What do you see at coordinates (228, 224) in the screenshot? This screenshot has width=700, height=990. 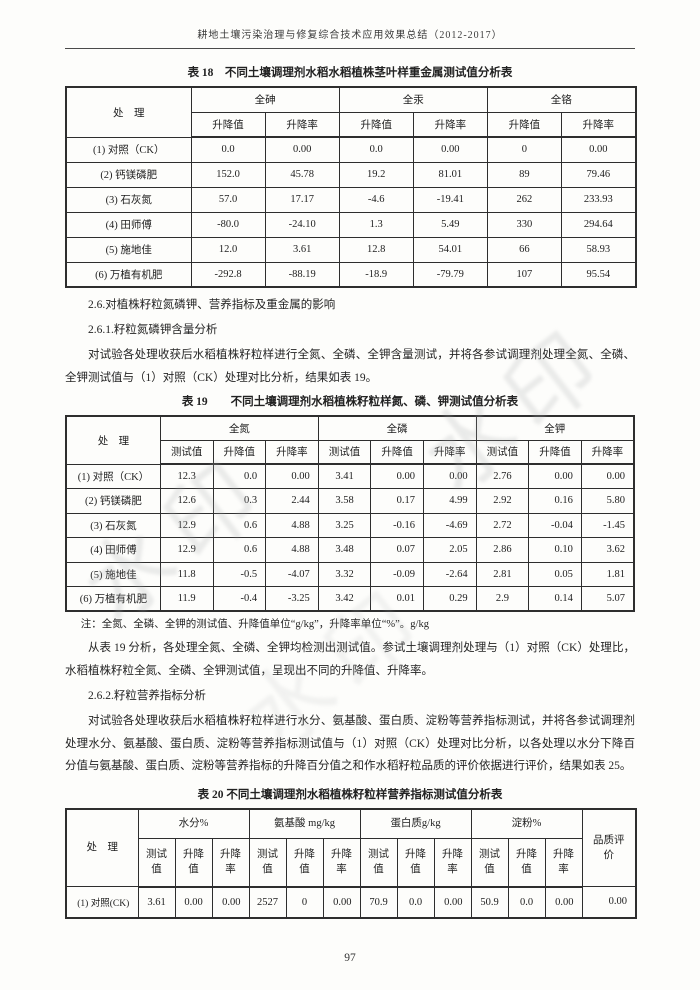 I see `table-cell: -80.0` at bounding box center [228, 224].